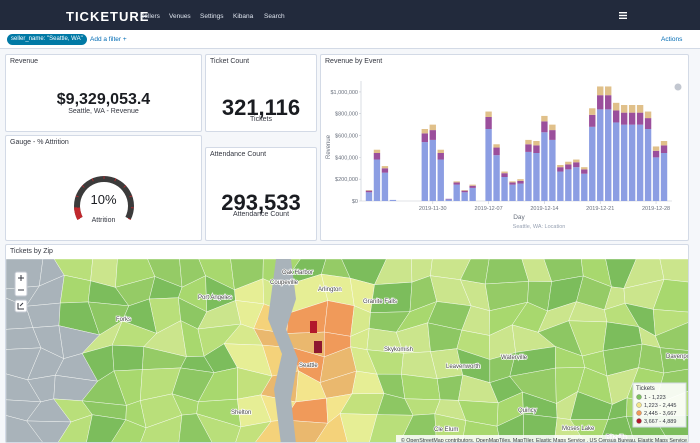  I want to click on y-tick-label: $400,000, so click(346, 158).